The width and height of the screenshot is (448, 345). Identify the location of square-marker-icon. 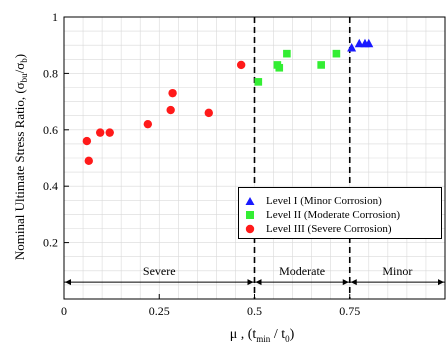
(250, 214).